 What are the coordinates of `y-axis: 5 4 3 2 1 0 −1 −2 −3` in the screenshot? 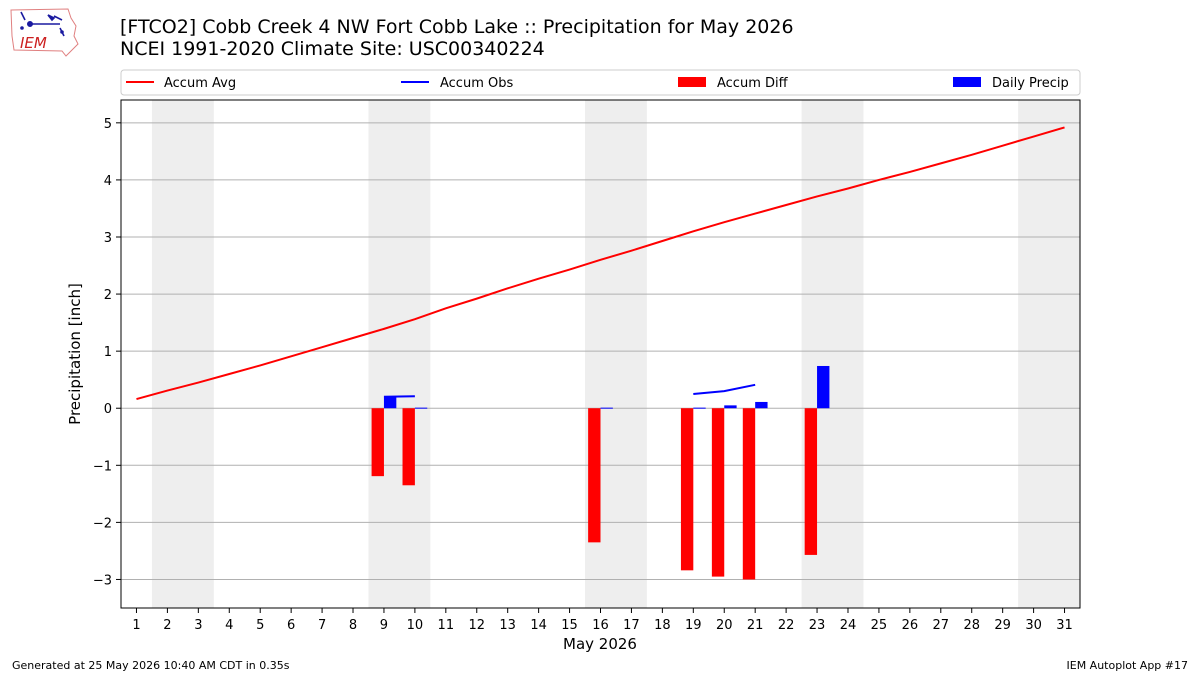 It's located at (107, 352).